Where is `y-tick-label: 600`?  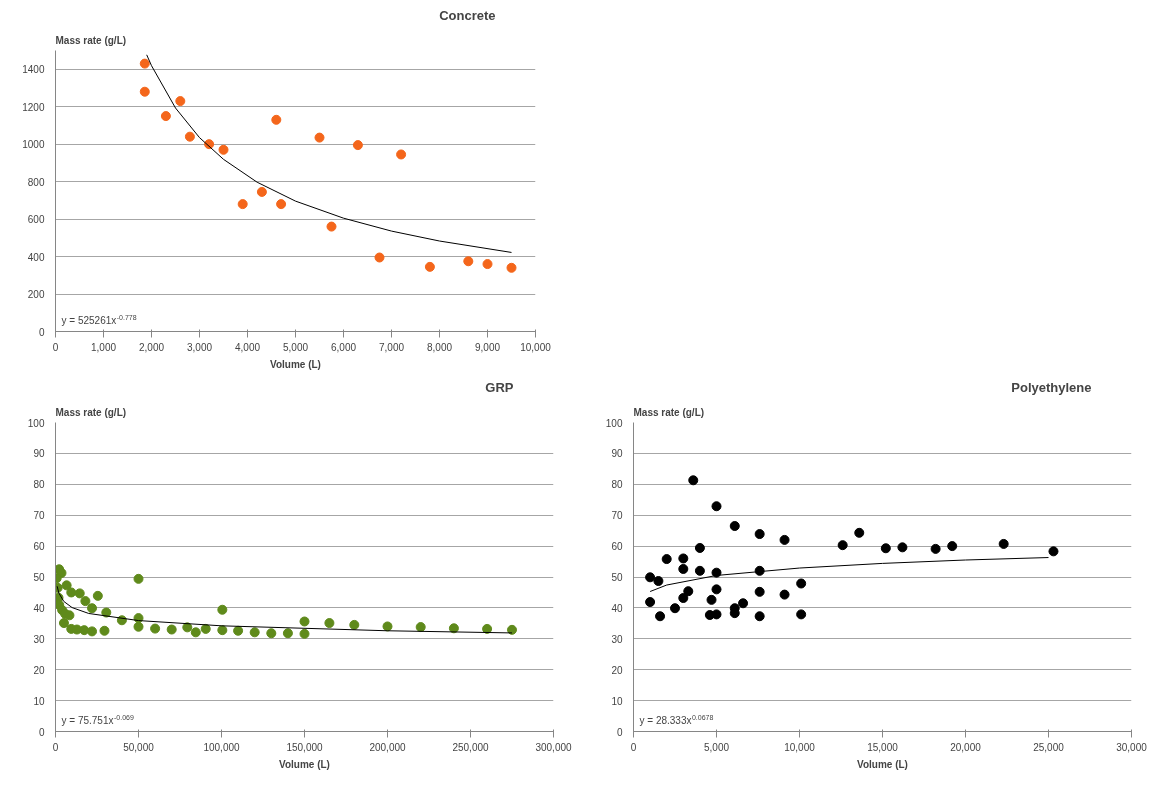
y-tick-label: 600 is located at coordinates (36, 220).